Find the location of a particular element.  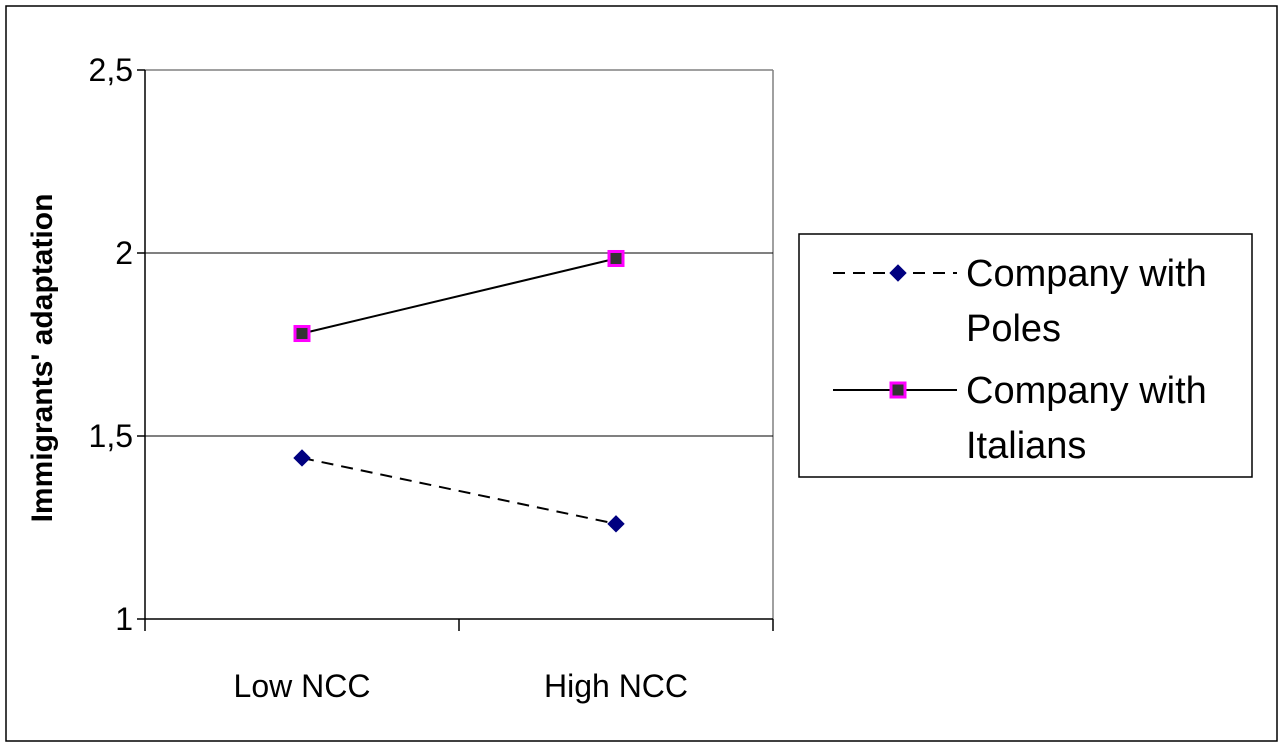

legend-label-1: Company with is located at coordinates (1086, 274).